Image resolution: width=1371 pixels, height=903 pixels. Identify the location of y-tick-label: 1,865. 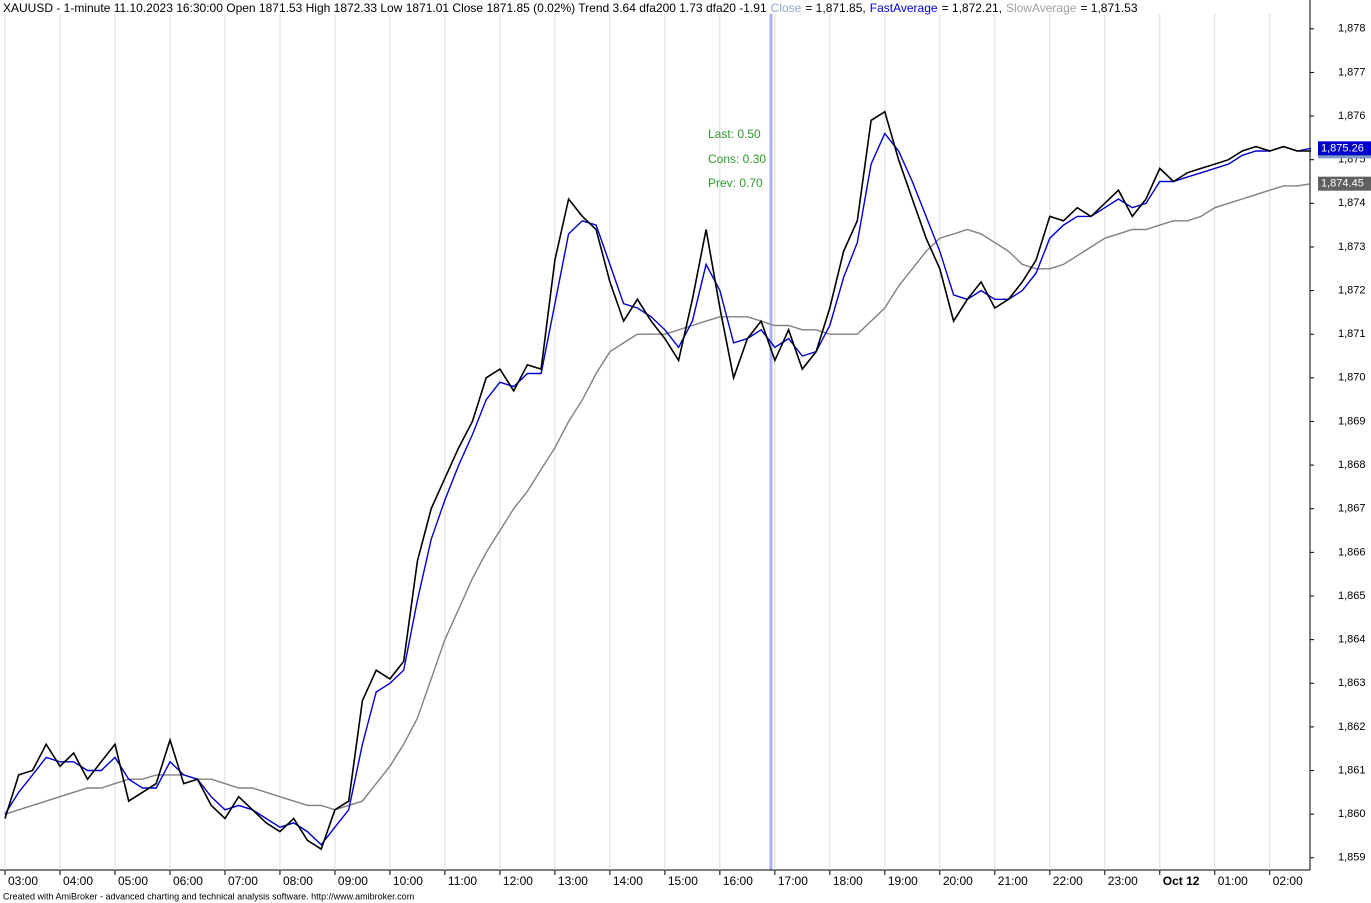
(1352, 596).